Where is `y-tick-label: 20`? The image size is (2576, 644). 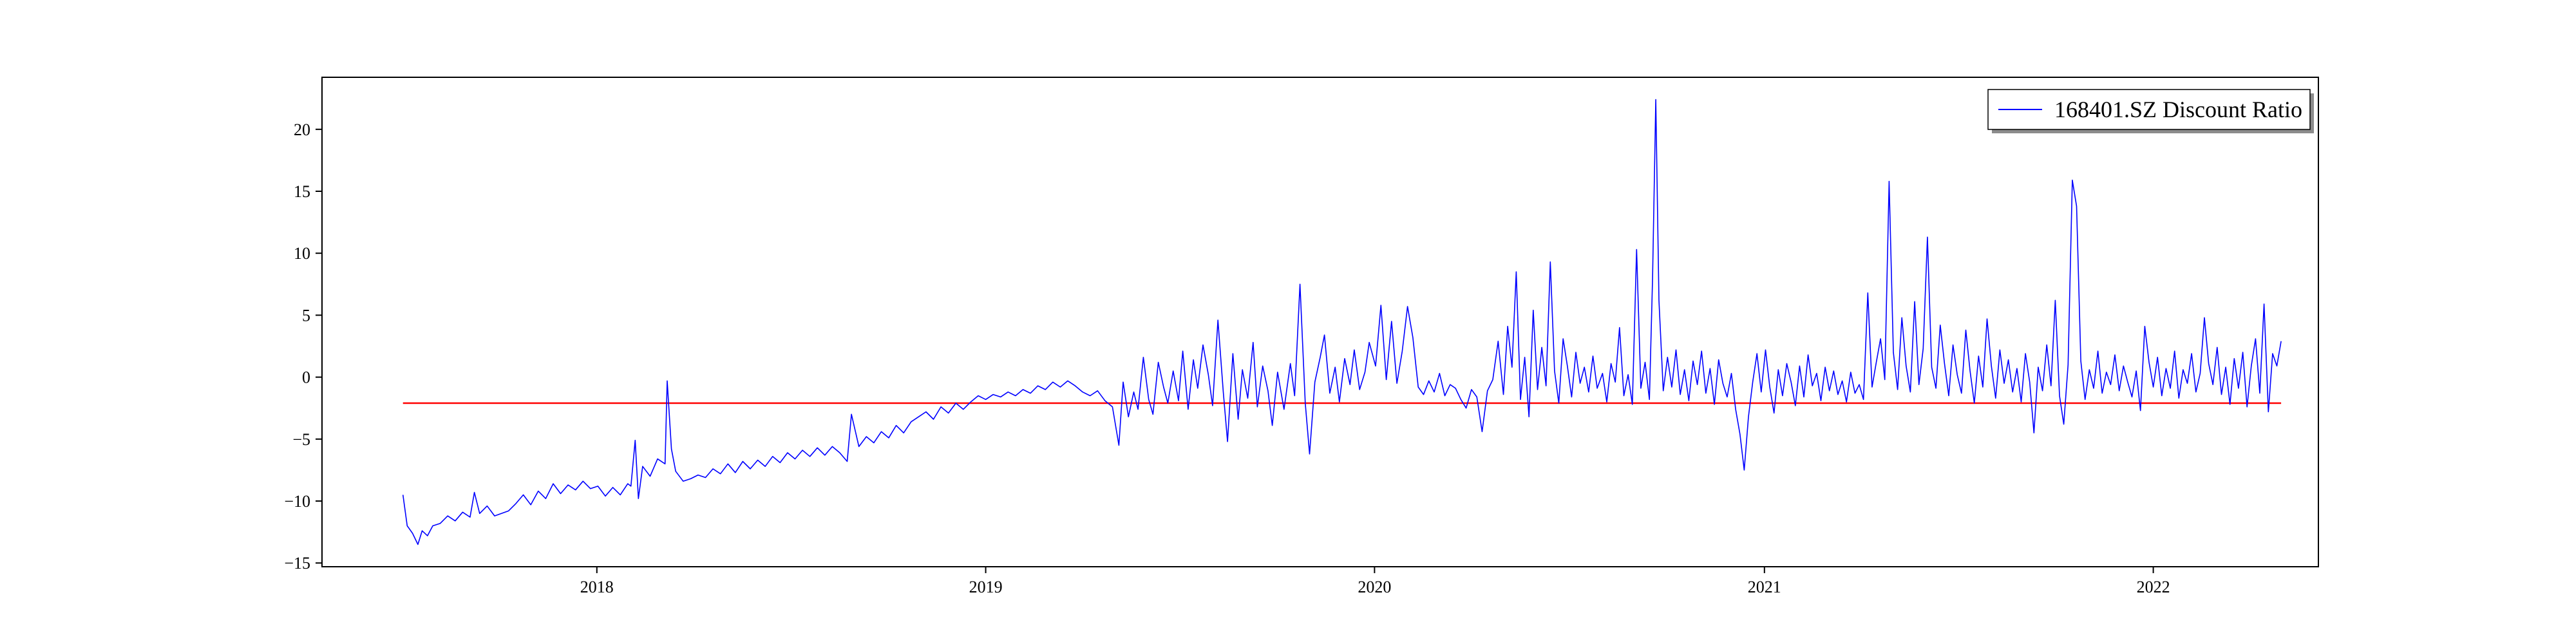
y-tick-label: 20 is located at coordinates (302, 129).